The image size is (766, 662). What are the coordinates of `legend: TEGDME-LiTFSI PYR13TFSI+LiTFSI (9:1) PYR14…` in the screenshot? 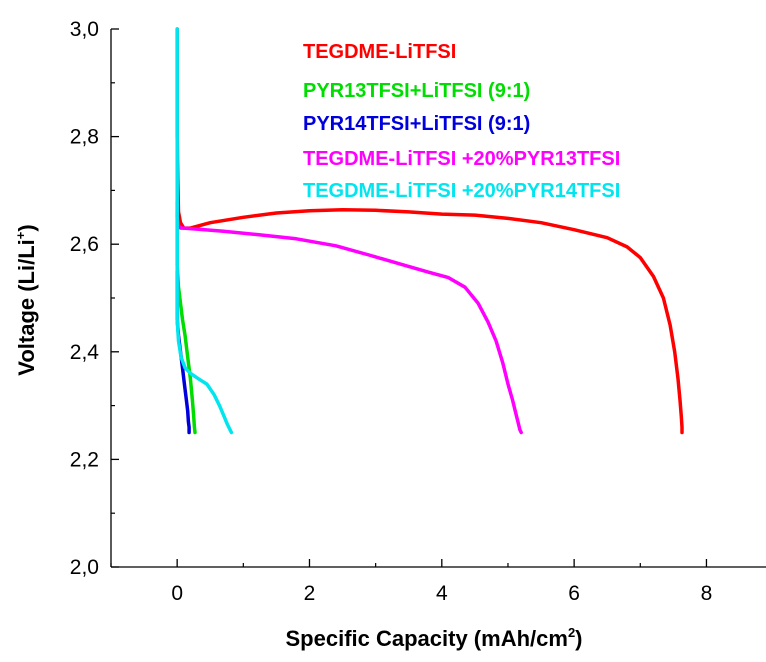 It's located at (461, 121).